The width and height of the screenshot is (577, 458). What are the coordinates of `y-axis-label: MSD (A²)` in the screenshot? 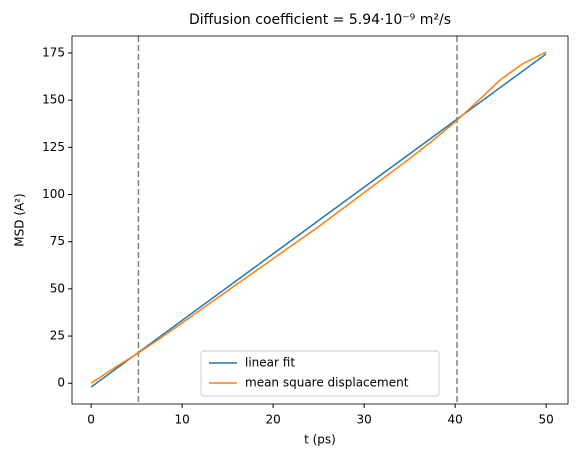 It's located at (20, 219).